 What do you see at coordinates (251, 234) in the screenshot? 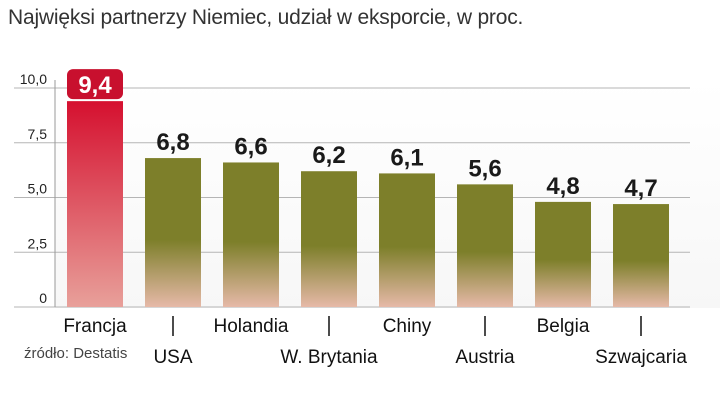
I see `bar-holandia` at bounding box center [251, 234].